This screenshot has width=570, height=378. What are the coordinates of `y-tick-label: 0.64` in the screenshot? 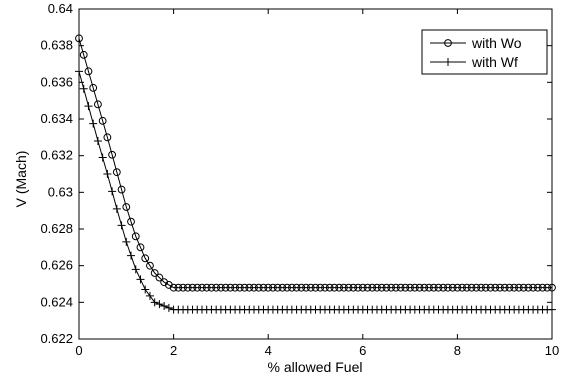 It's located at (60, 8).